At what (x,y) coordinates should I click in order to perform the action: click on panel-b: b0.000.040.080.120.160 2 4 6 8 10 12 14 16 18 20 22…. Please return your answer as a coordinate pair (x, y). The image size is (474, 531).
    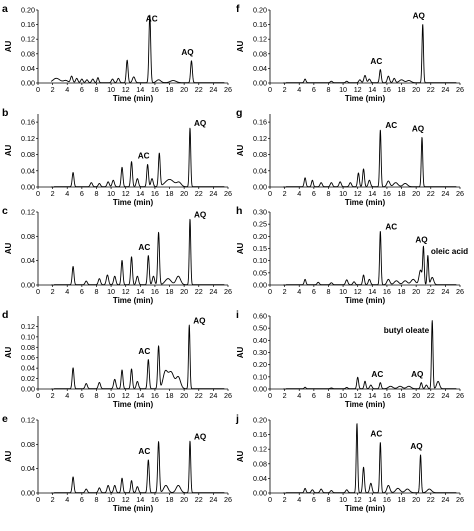
    Looking at the image, I should click on (117, 157).